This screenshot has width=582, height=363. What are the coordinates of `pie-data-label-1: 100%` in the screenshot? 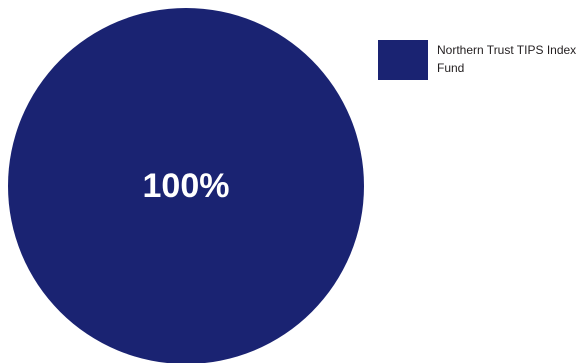 It's located at (186, 186).